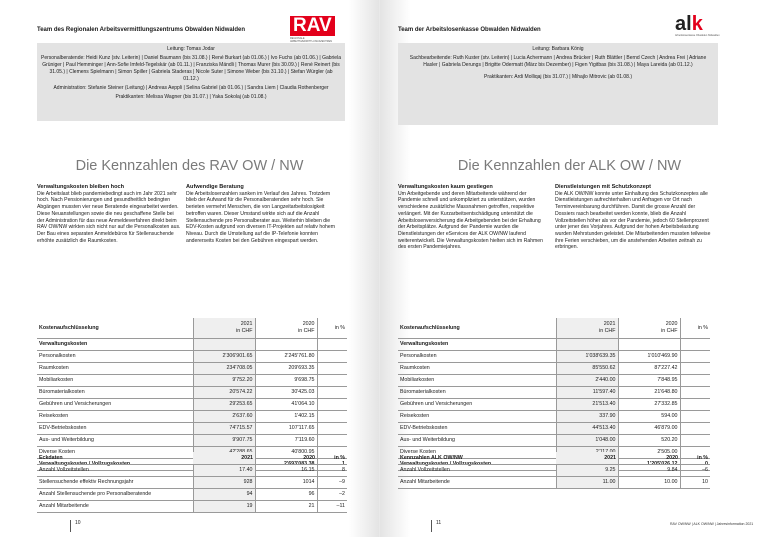 Image resolution: width=759 pixels, height=537 pixels. I want to click on table-row: Mobiliarkosten 9'752.20 9'698.75, so click(192, 380).